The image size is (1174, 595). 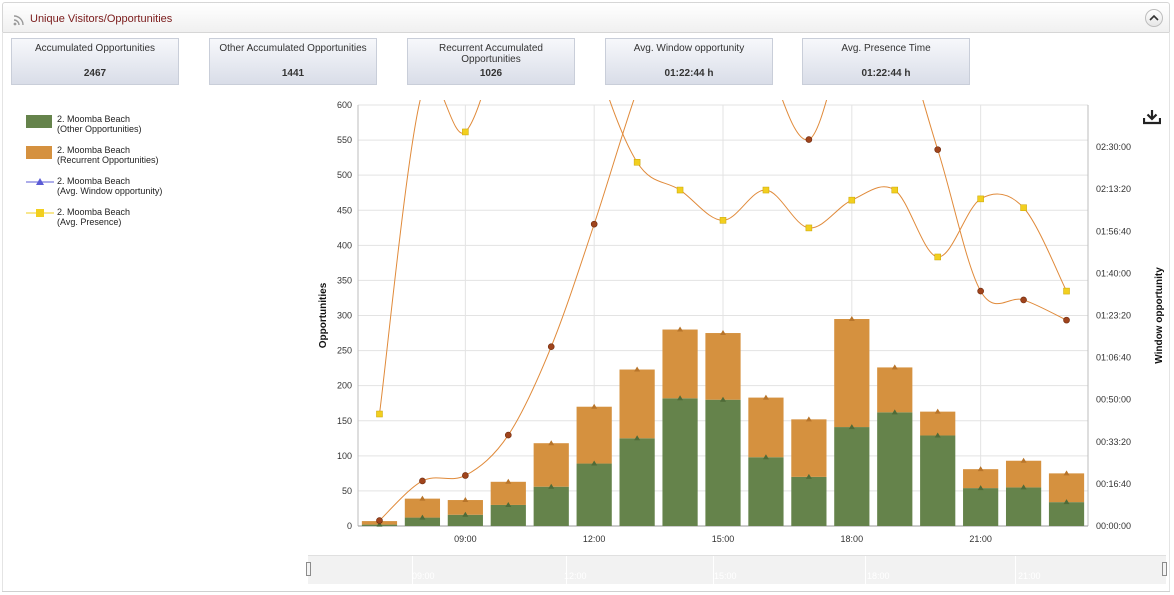 What do you see at coordinates (94, 181) in the screenshot?
I see `legend-label-line1: 2. Moomba Beach` at bounding box center [94, 181].